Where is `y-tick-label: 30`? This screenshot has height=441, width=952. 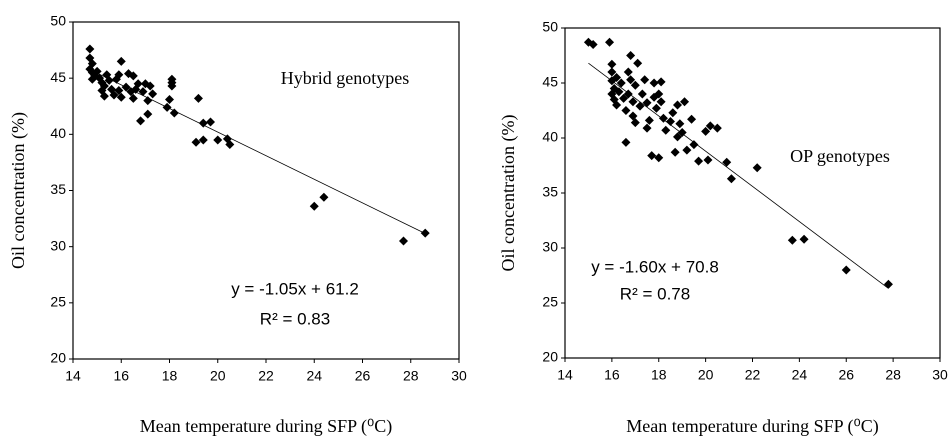
y-tick-label: 30 is located at coordinates (550, 247).